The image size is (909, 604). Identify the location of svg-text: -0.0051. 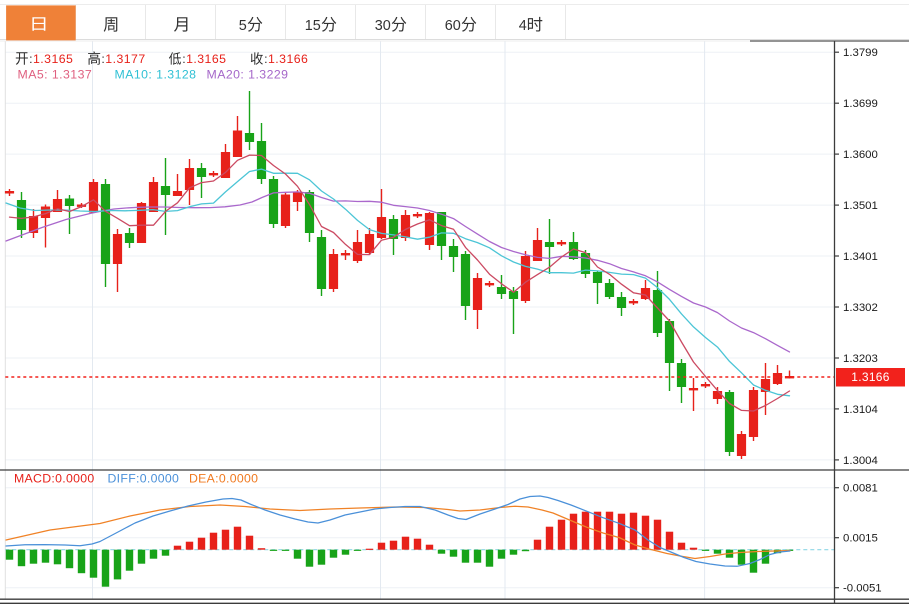
(862, 589).